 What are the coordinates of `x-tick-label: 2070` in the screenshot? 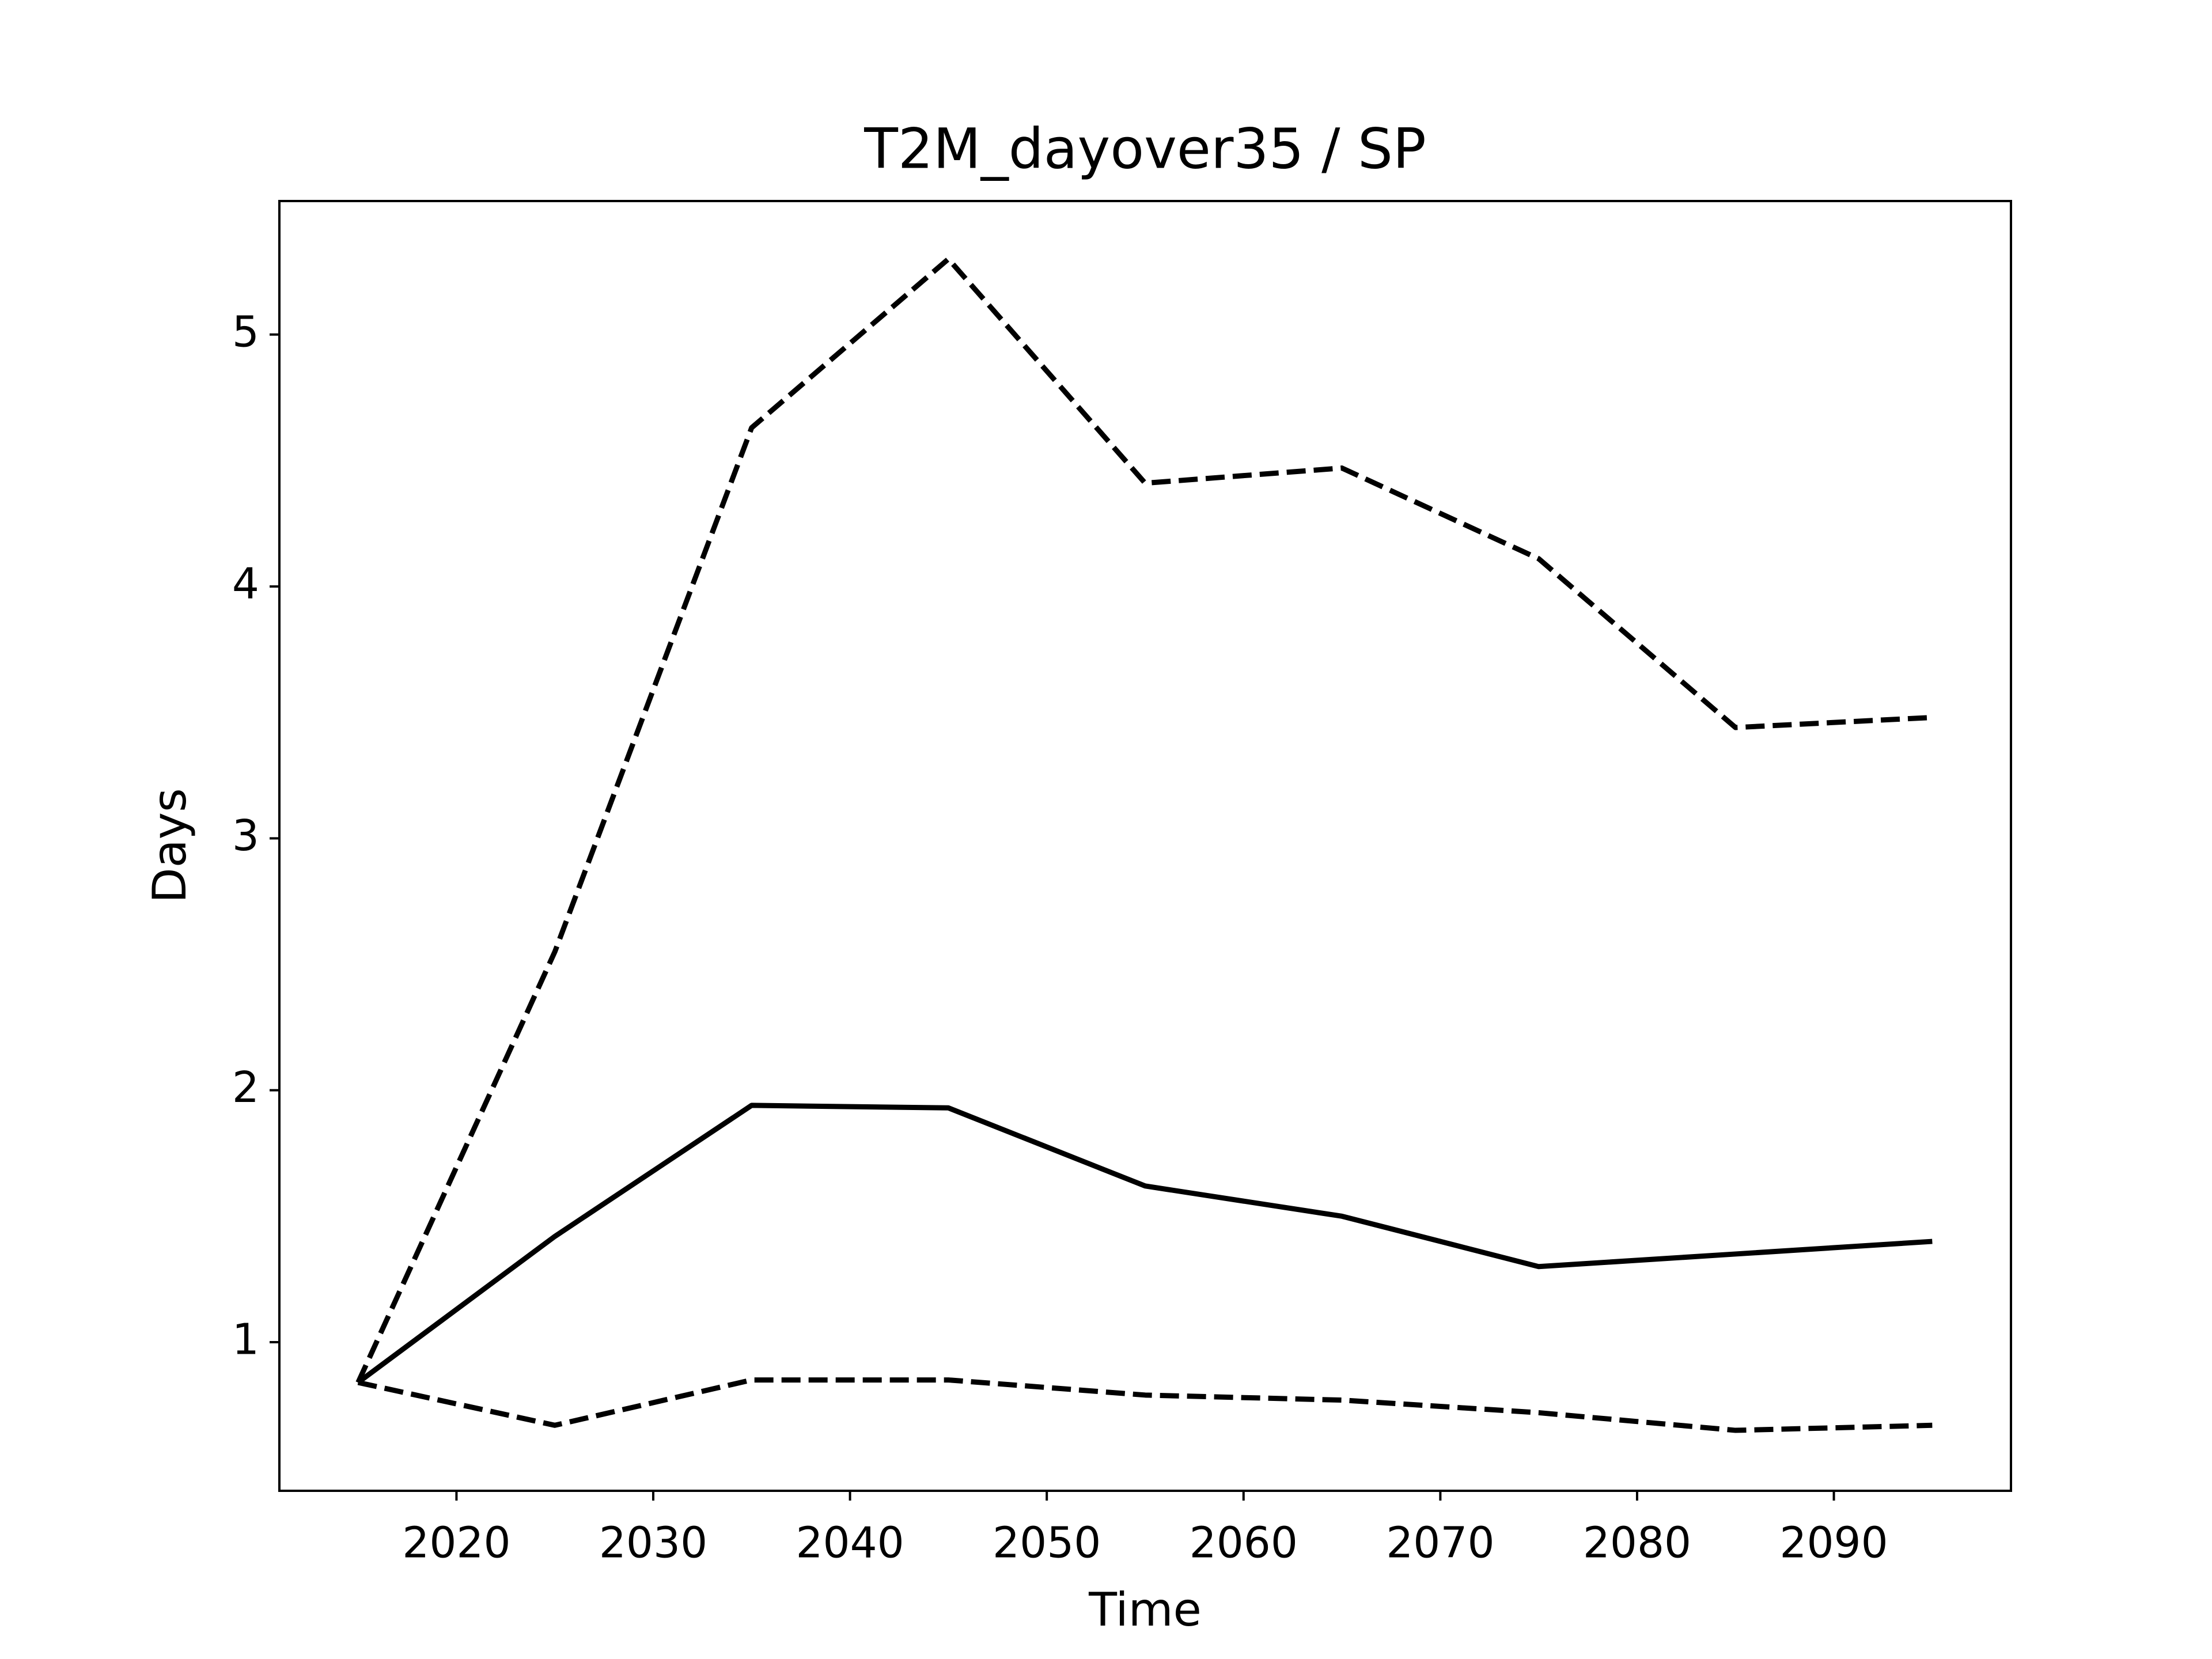 It's located at (1440, 1543).